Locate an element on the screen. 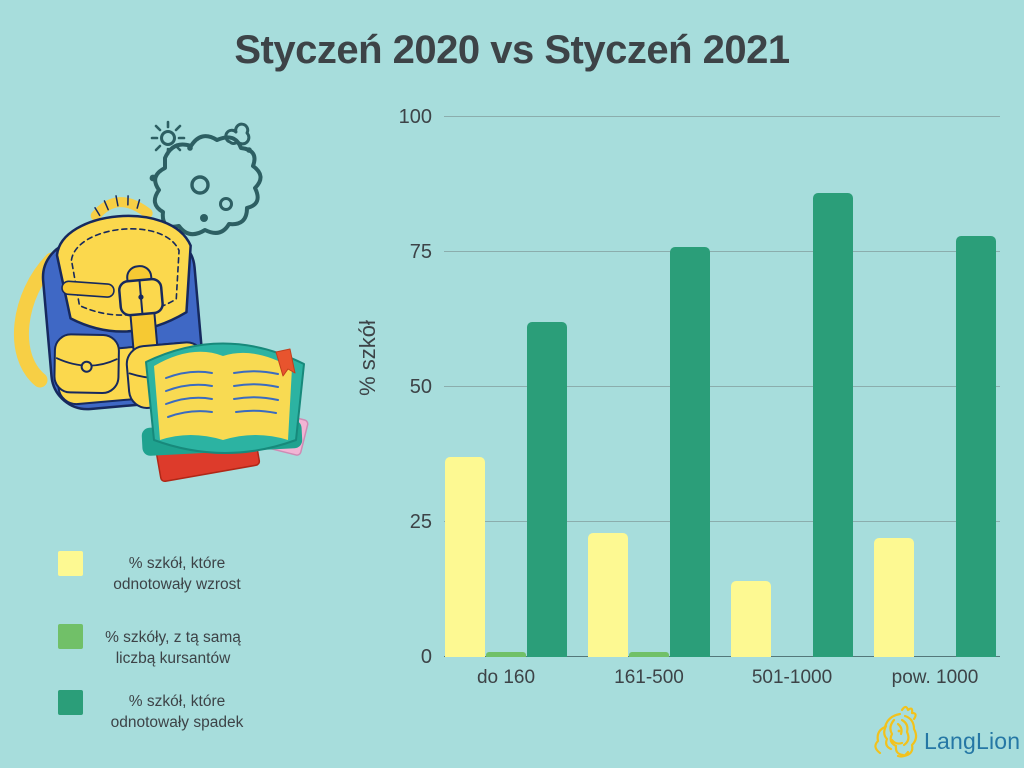 This screenshot has width=1024, height=768. legend-swatch-same is located at coordinates (70, 636).